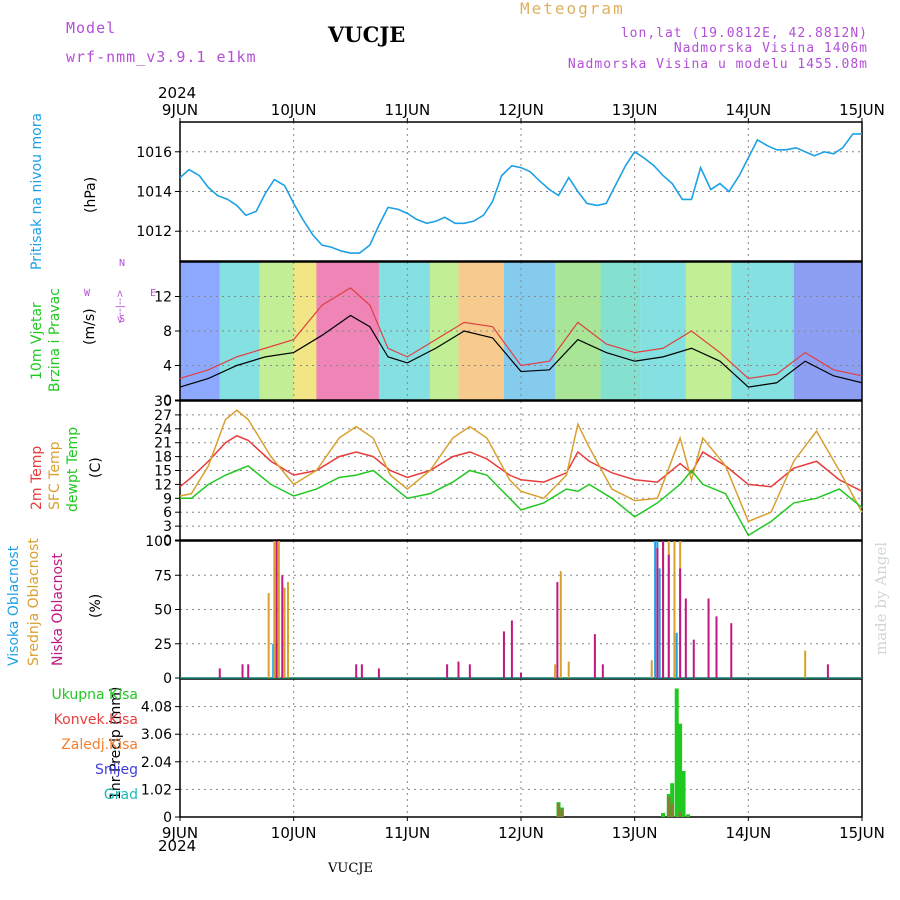  What do you see at coordinates (161, 57) in the screenshot?
I see `model-name: wrf-nmm_v3.9.1 e1km` at bounding box center [161, 57].